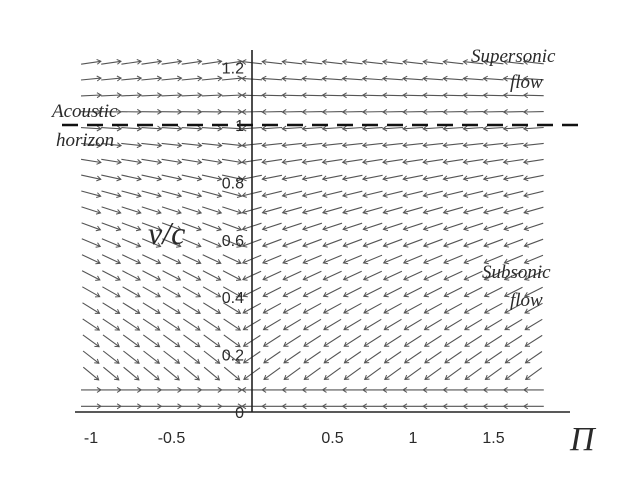  What do you see at coordinates (516, 272) in the screenshot?
I see `subsonic-label-line1: Subsonic` at bounding box center [516, 272].